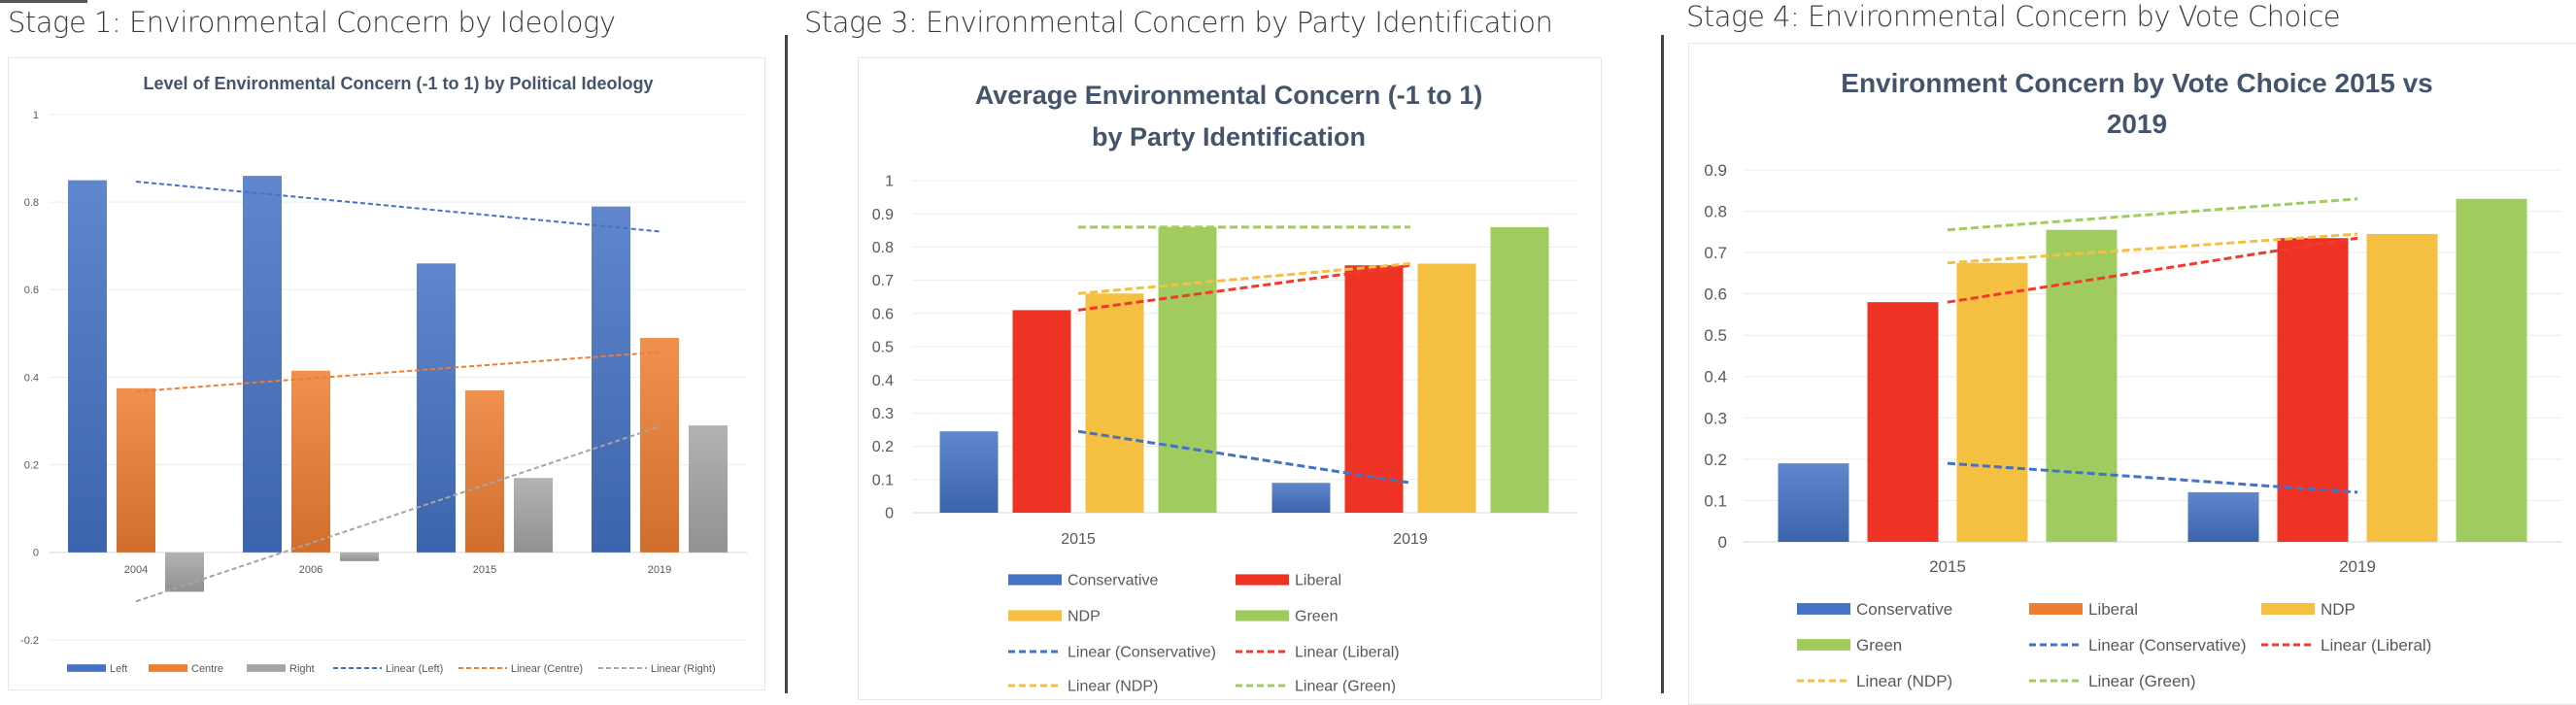  I want to click on panel-divider, so click(1662, 364).